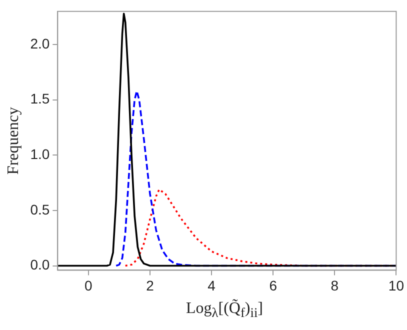 The height and width of the screenshot is (330, 407). Describe the element at coordinates (40, 154) in the screenshot. I see `y-tick-label: 1.0` at that location.